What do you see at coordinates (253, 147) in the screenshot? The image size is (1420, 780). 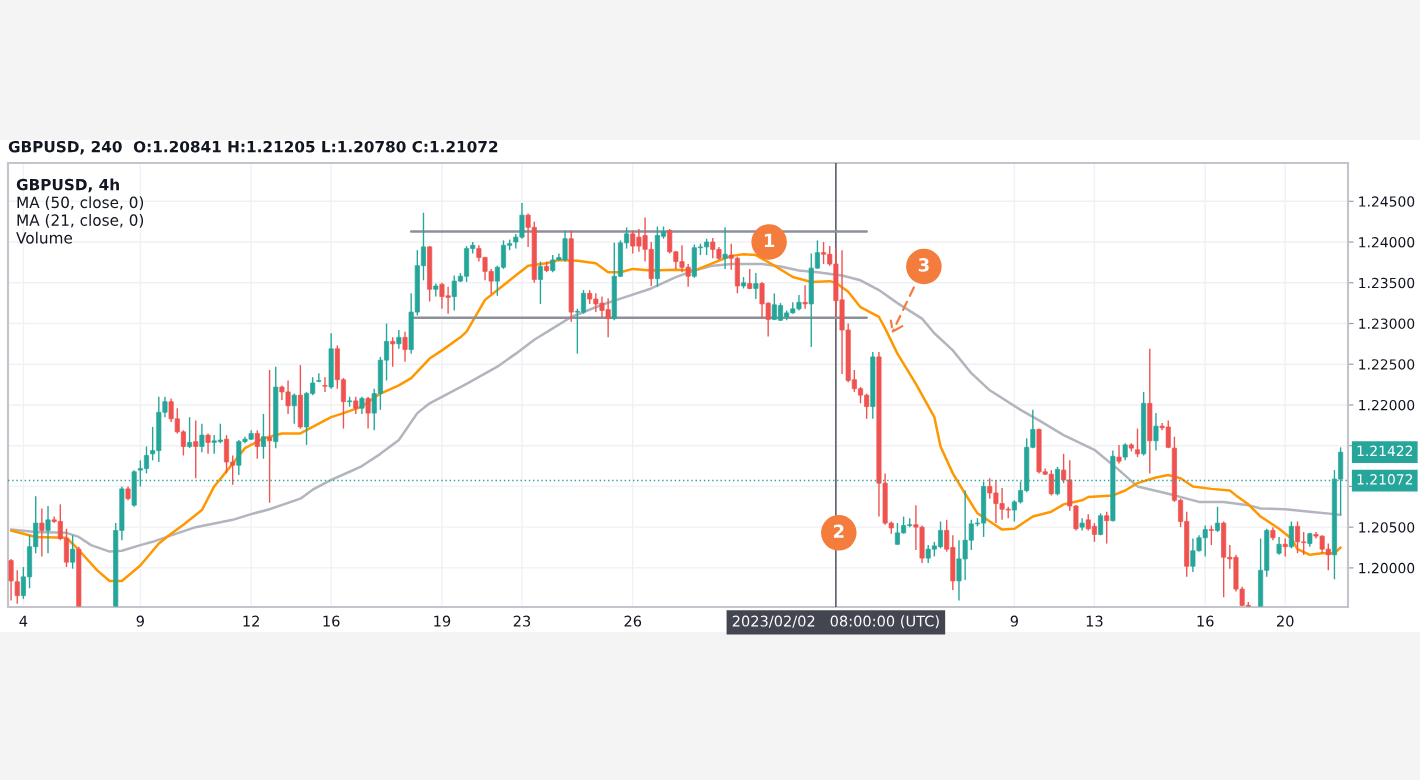 I see `chart-title: GBPUSD, 240 O:1.20841 H:1.21205 L:1.20780 C:1.21072` at bounding box center [253, 147].